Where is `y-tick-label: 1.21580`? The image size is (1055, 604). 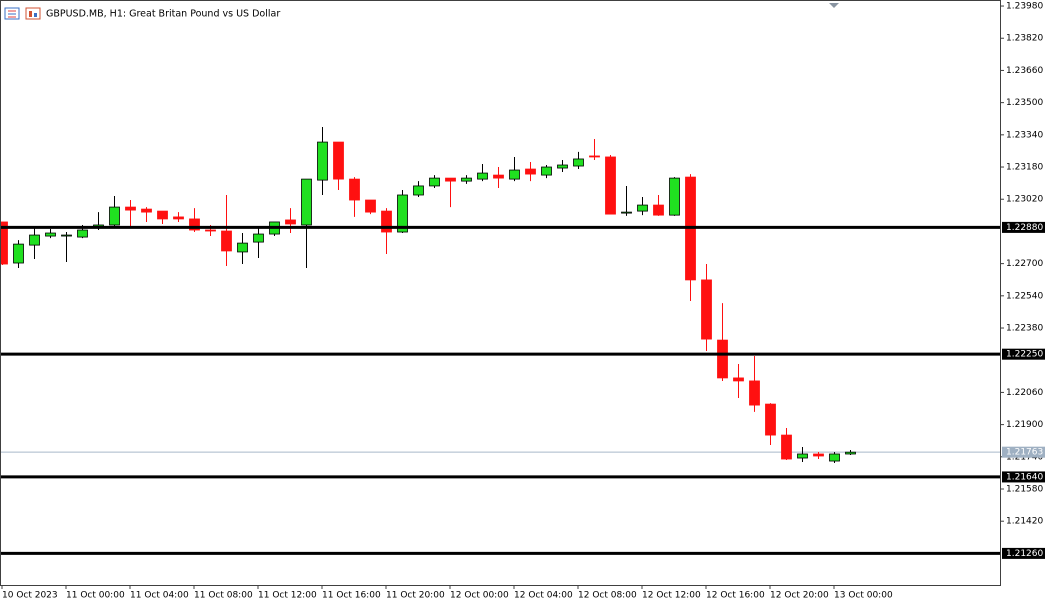 y-tick-label: 1.21580 is located at coordinates (1024, 490).